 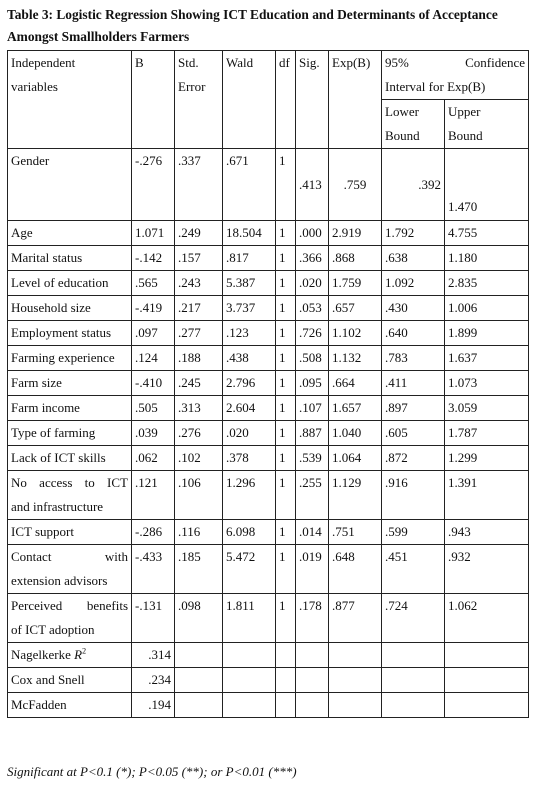 What do you see at coordinates (486, 124) in the screenshot?
I see `header-upper-bound: Upper Bound` at bounding box center [486, 124].